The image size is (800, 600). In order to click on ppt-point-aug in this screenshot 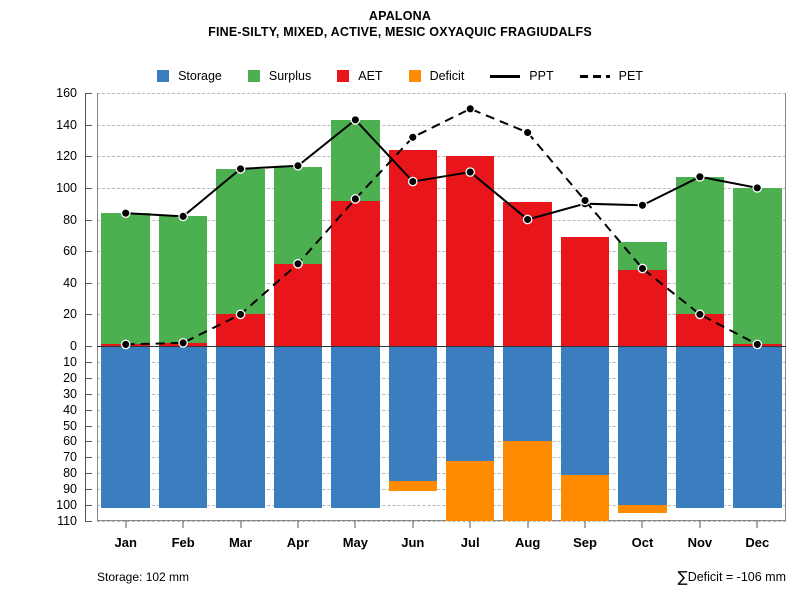, I will do `click(527, 219)`.